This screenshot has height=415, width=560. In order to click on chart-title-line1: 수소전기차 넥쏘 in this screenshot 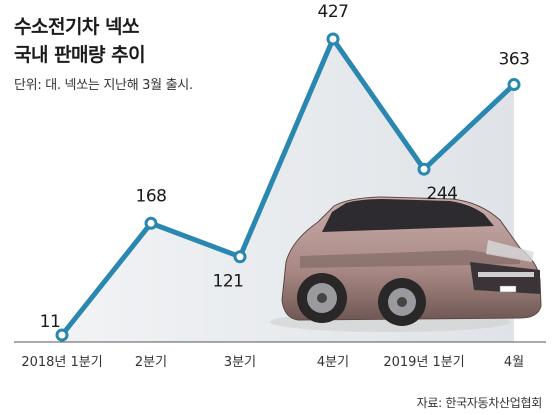, I will do `click(76, 27)`.